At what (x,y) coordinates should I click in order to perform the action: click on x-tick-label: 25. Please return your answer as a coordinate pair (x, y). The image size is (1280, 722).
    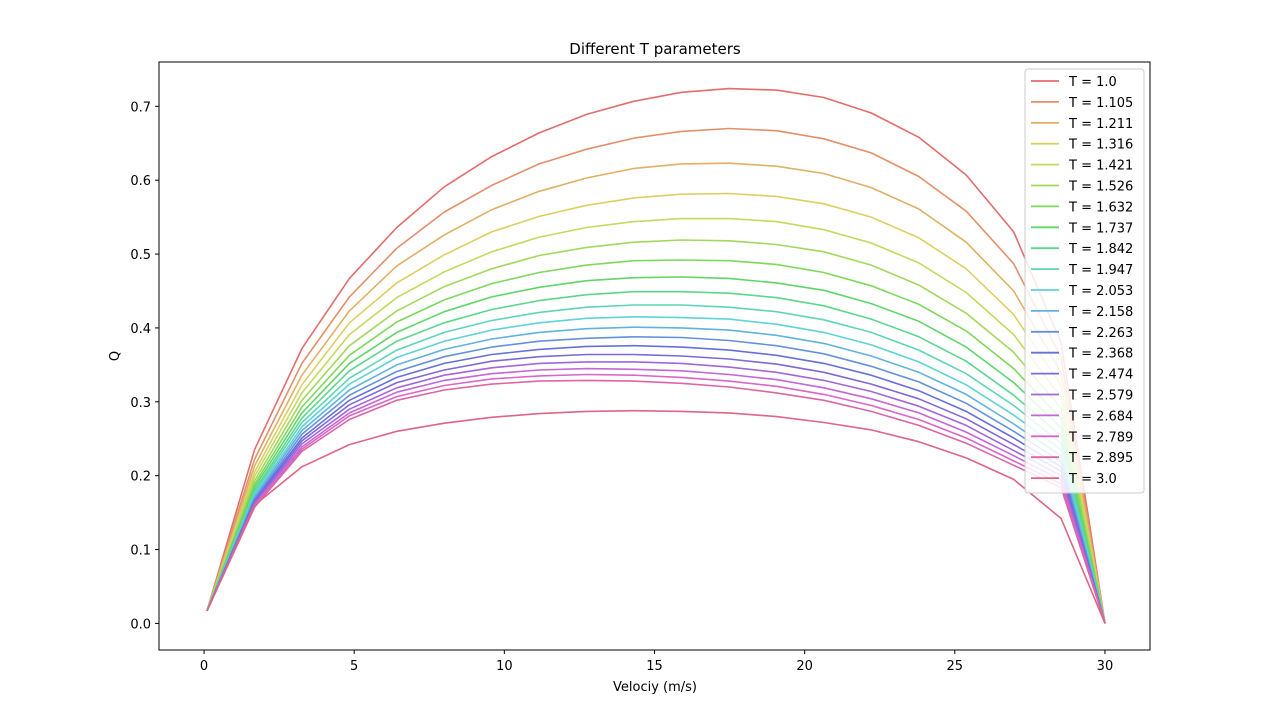
    Looking at the image, I should click on (955, 666).